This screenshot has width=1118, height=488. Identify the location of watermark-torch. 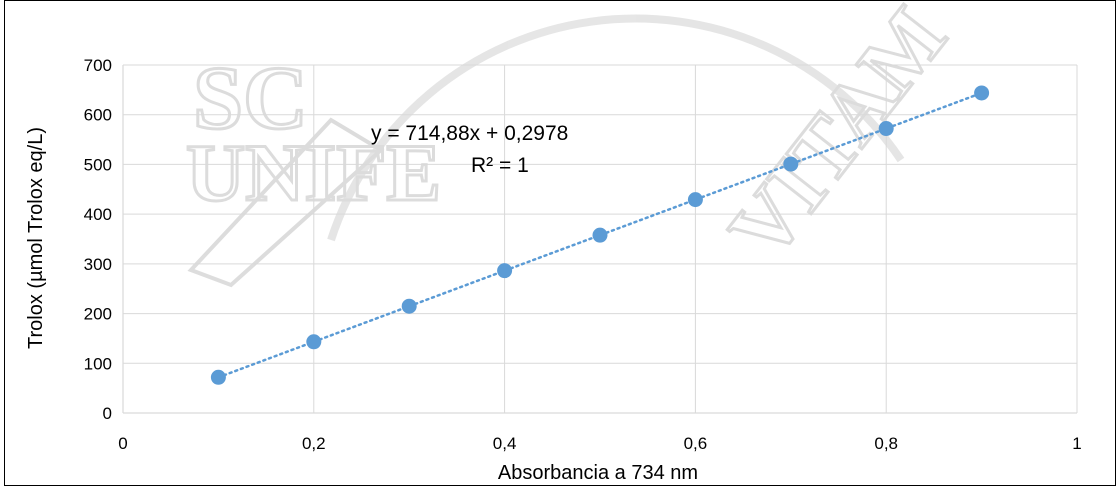
(286, 202).